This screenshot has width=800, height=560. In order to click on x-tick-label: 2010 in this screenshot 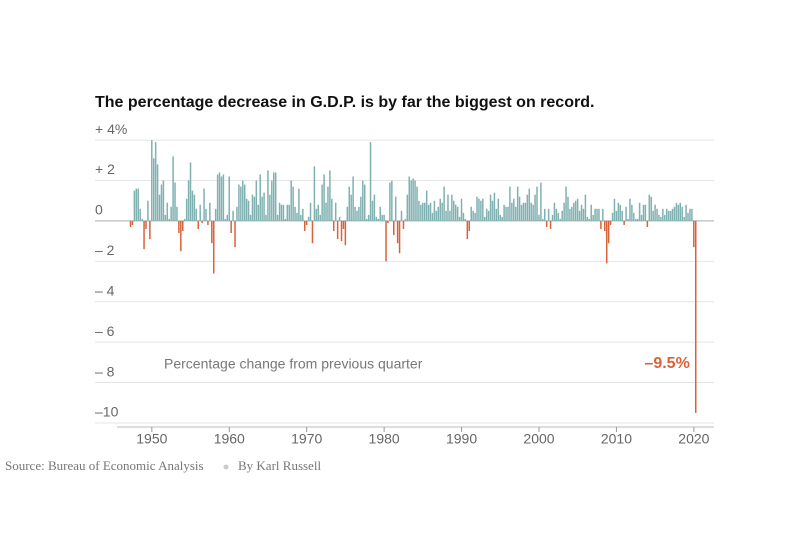, I will do `click(616, 439)`.